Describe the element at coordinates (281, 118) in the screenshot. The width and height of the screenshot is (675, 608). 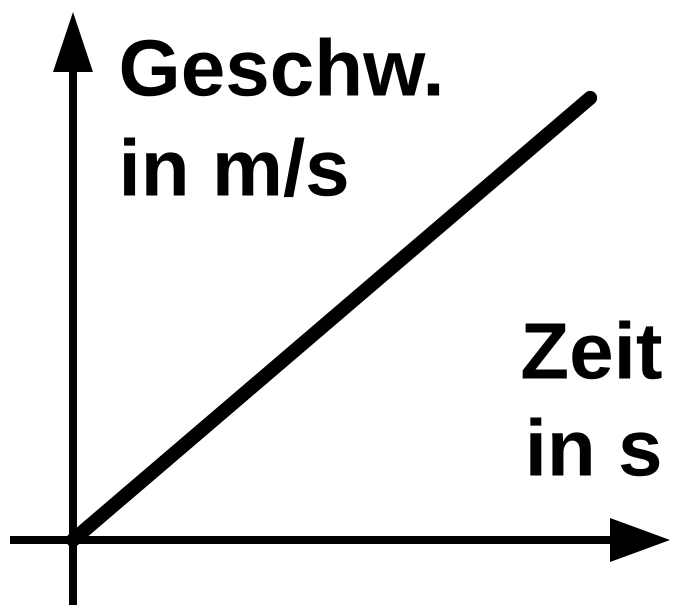
I see `y-axis-title: Geschw. in m/s` at that location.